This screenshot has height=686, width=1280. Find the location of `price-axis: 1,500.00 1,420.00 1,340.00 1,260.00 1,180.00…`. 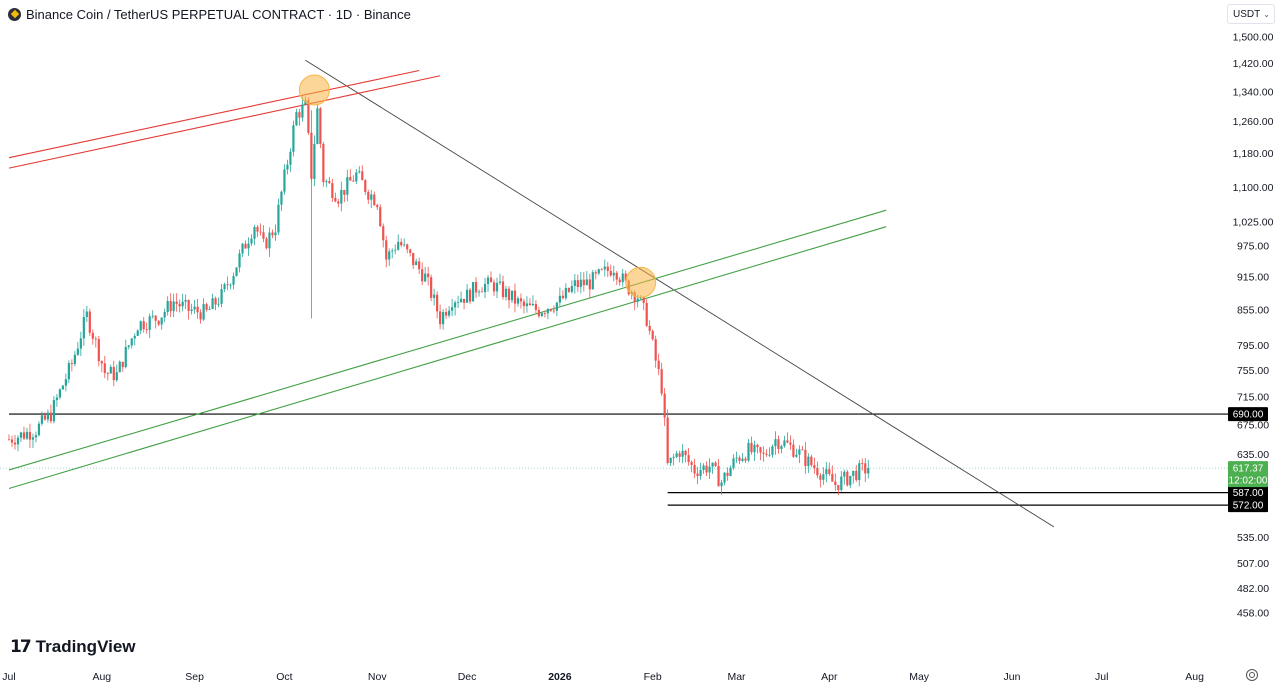

price-axis: 1,500.00 1,420.00 1,340.00 1,260.00 1,180.00… is located at coordinates (1253, 326).